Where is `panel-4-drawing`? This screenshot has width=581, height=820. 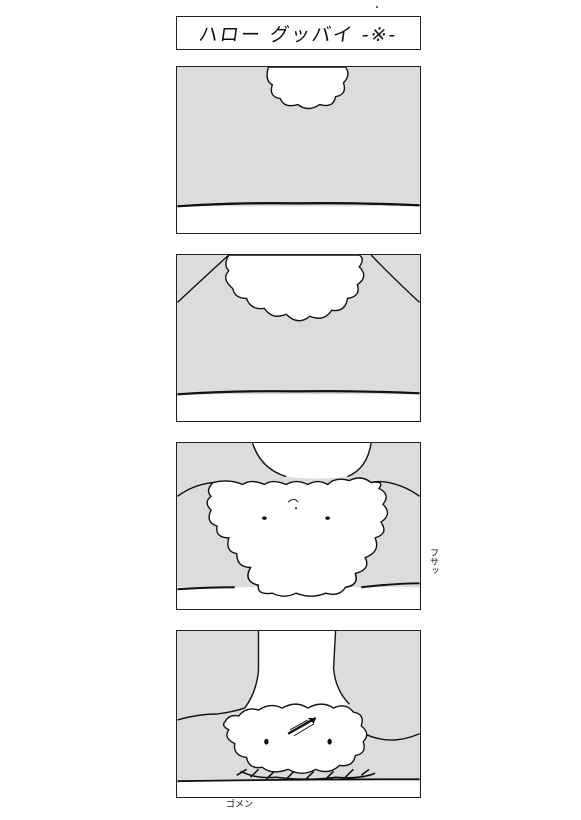
panel-4-drawing is located at coordinates (298, 714).